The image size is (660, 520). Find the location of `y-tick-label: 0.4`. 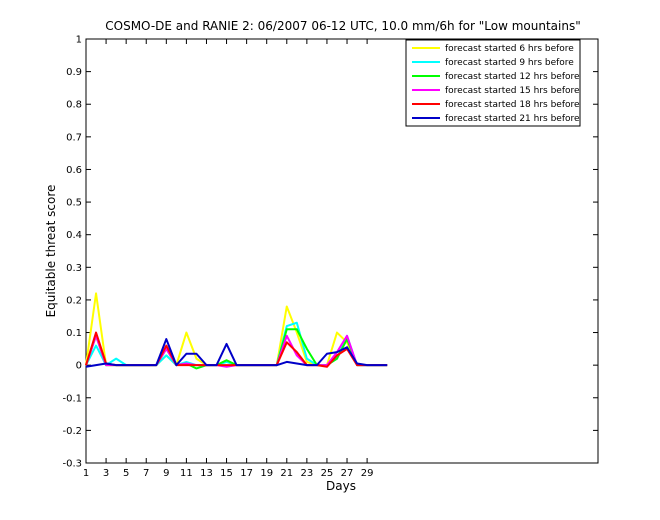

y-tick-label: 0.4 is located at coordinates (74, 235).